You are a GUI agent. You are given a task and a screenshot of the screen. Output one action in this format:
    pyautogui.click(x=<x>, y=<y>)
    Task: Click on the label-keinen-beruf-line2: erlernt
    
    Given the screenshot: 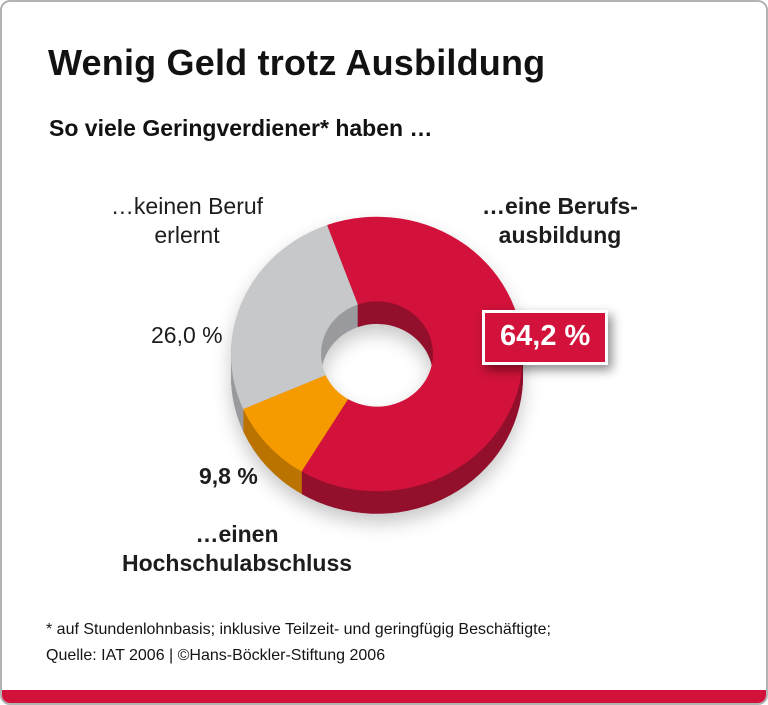 What is the action you would take?
    pyautogui.click(x=187, y=235)
    